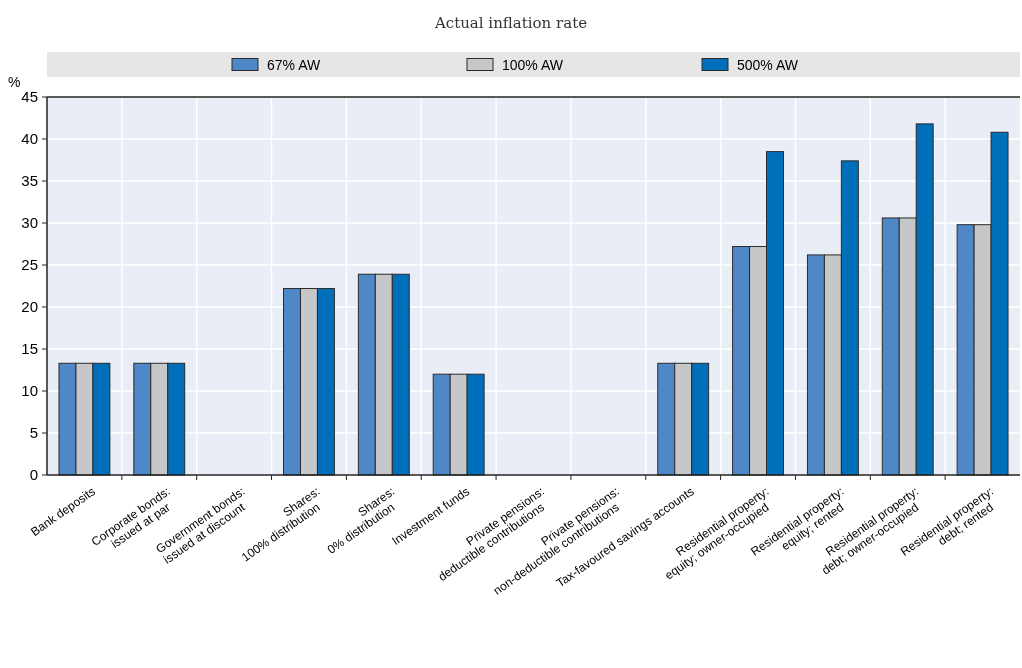  What do you see at coordinates (768, 64) in the screenshot?
I see `legend-label: 500% AW` at bounding box center [768, 64].